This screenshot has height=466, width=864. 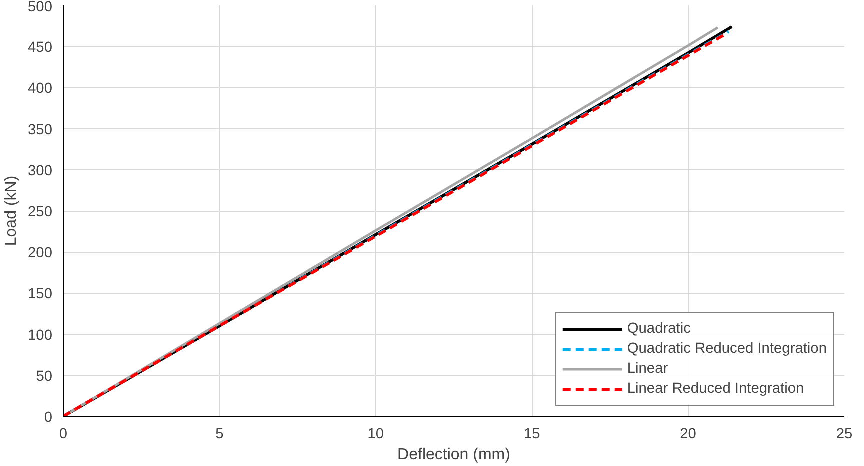 What do you see at coordinates (532, 434) in the screenshot?
I see `x-tick-label: 15` at bounding box center [532, 434].